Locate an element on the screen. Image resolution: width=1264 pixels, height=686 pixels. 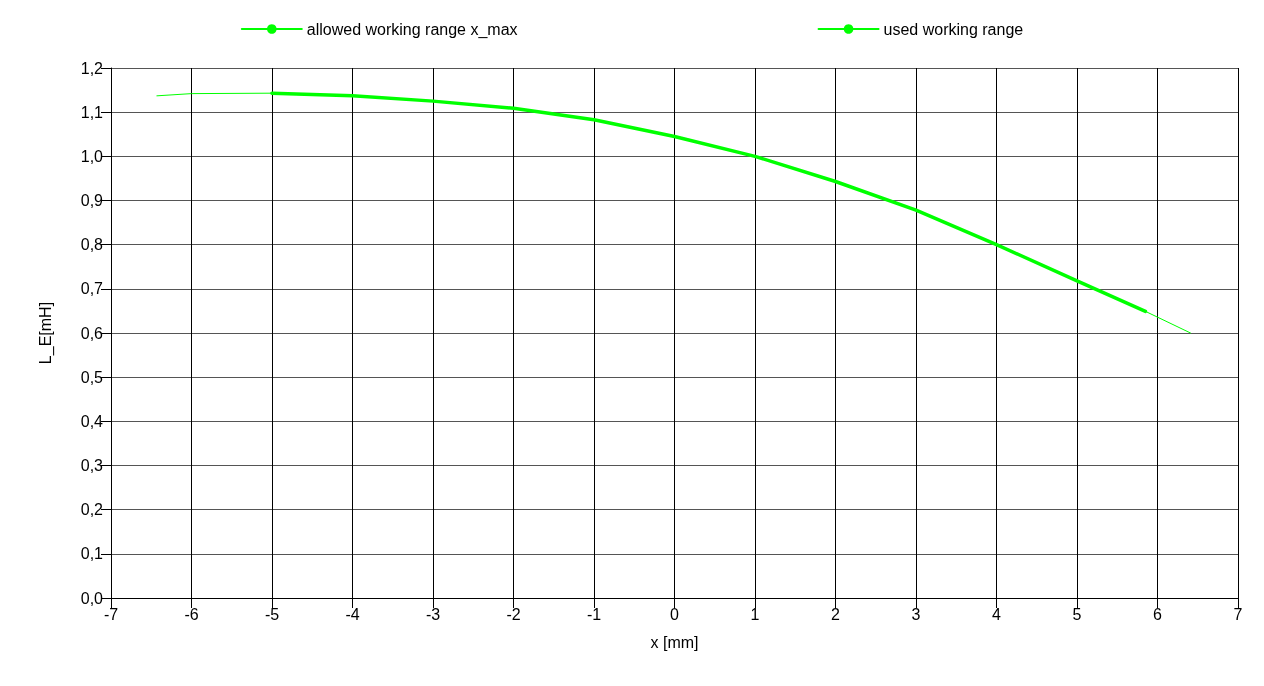
x-tick-label: 0 is located at coordinates (675, 614).